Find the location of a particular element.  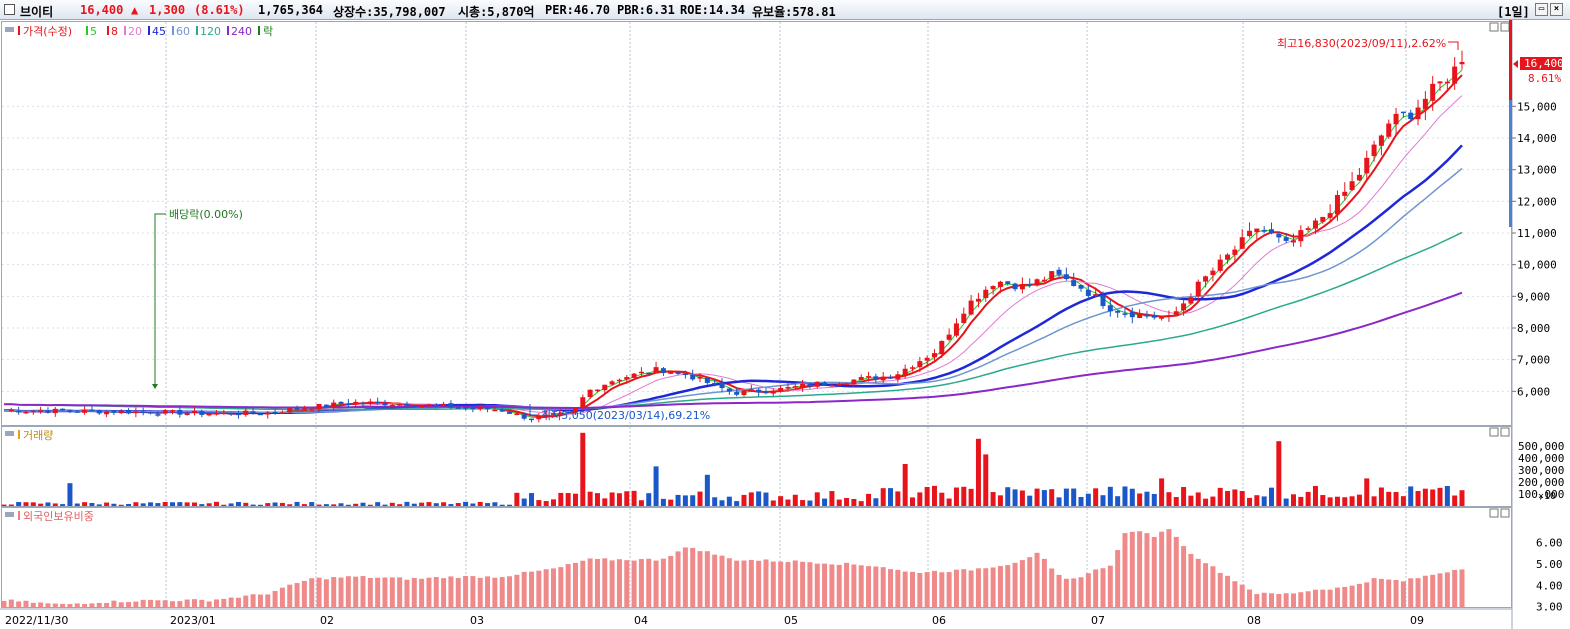

legend-dividend: 락 is located at coordinates (268, 31).